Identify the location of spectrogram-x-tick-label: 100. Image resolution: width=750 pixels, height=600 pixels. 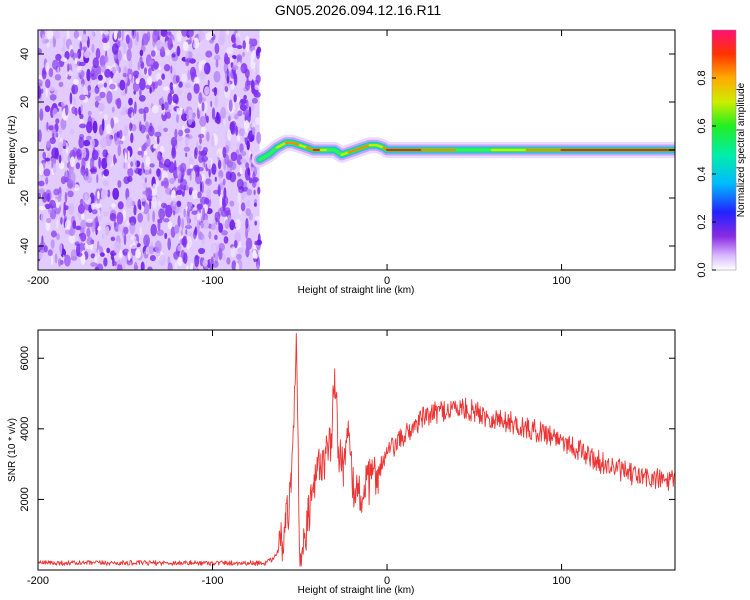
(561, 281).